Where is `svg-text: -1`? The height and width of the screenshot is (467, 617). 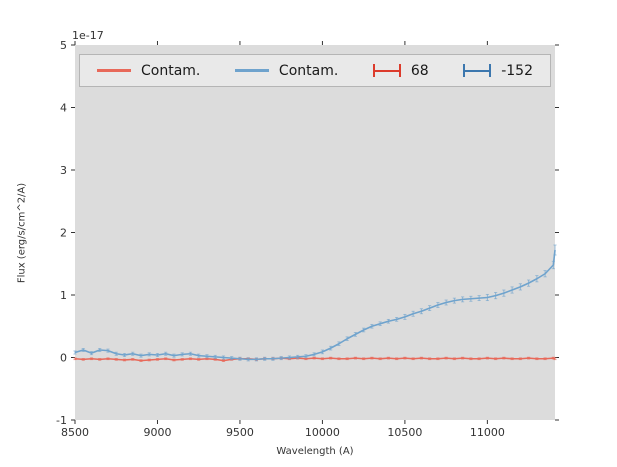
svg-text: -1 is located at coordinates (61, 420).